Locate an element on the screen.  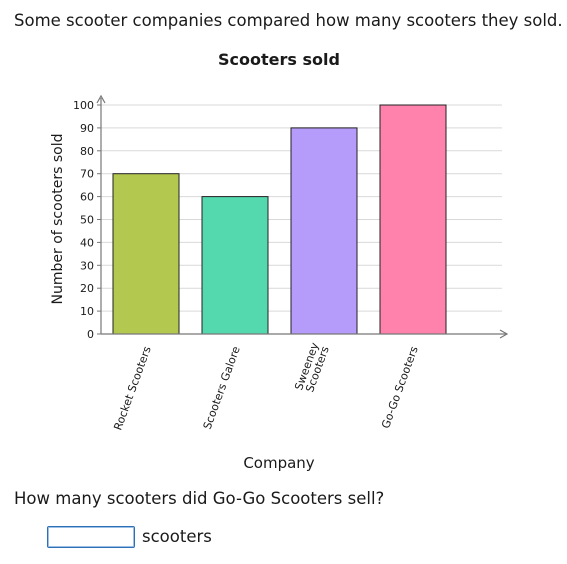
y-axis-arrow is located at coordinates (101, 99).